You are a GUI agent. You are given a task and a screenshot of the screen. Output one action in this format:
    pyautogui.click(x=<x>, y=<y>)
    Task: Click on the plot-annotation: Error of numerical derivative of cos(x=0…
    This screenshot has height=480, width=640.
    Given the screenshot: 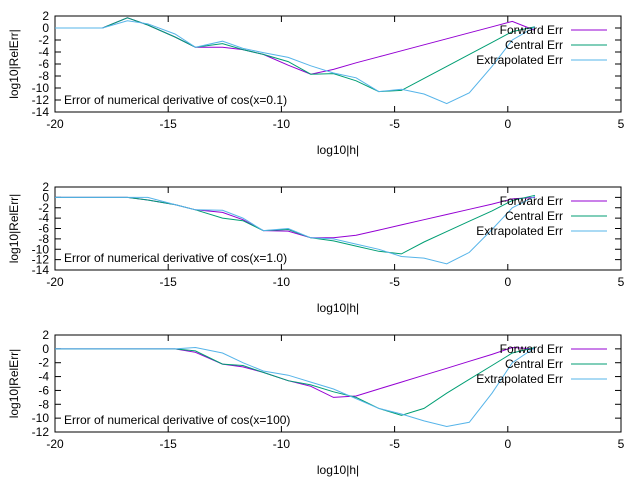 What is the action you would take?
    pyautogui.click(x=175, y=100)
    